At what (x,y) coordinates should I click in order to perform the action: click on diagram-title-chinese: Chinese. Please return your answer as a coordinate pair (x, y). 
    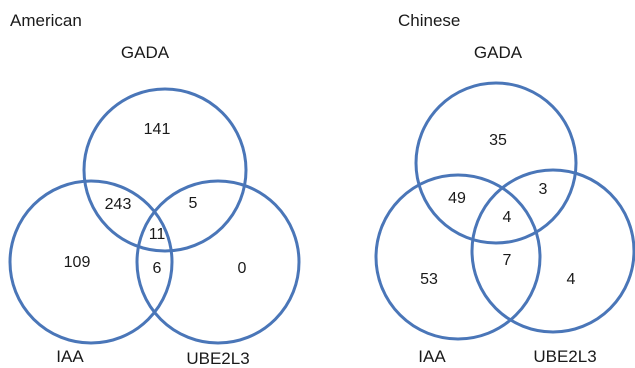
    Looking at the image, I should click on (429, 20).